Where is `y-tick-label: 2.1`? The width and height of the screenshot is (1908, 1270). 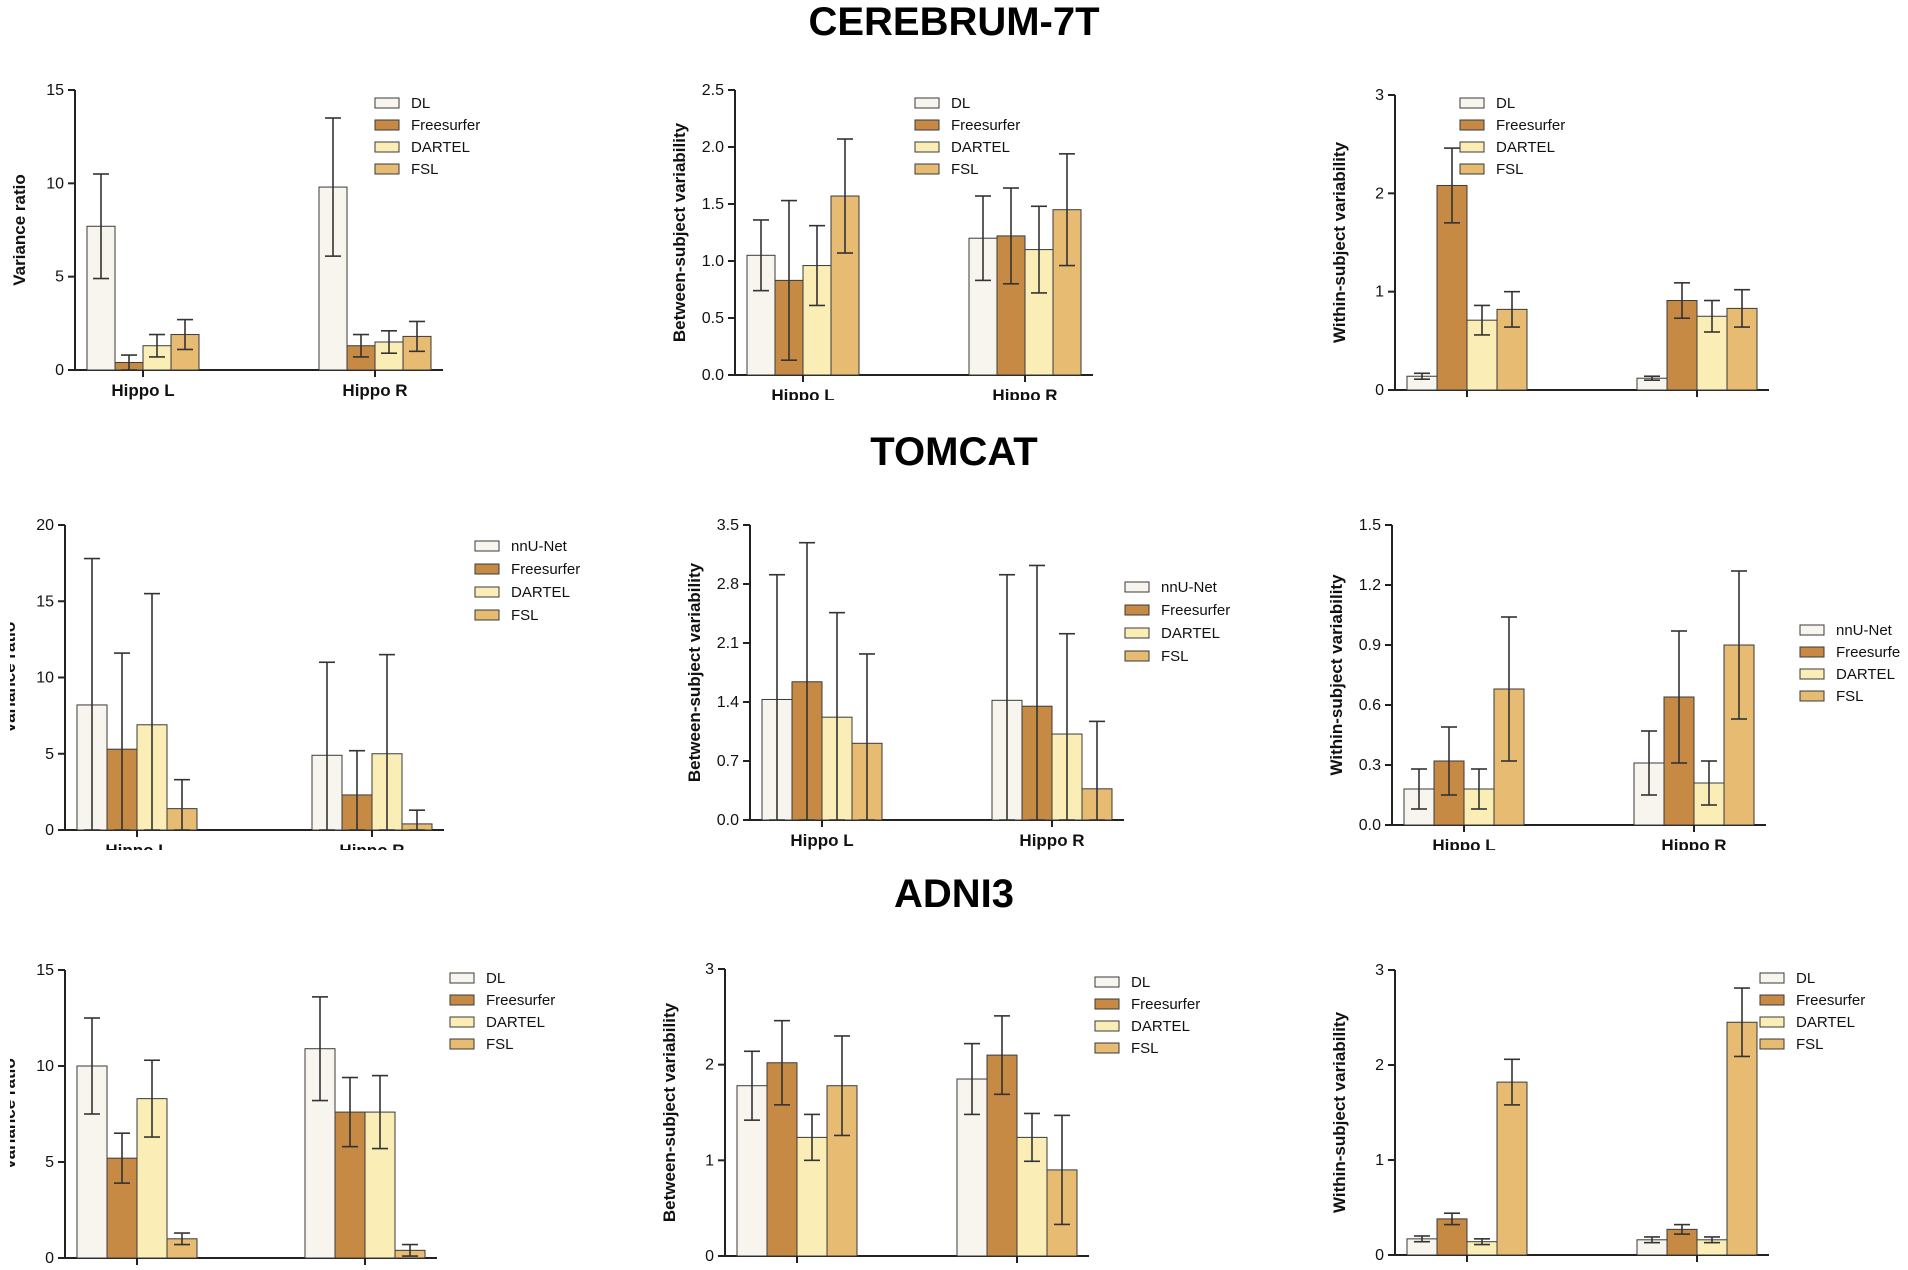 y-tick-label: 2.1 is located at coordinates (728, 643).